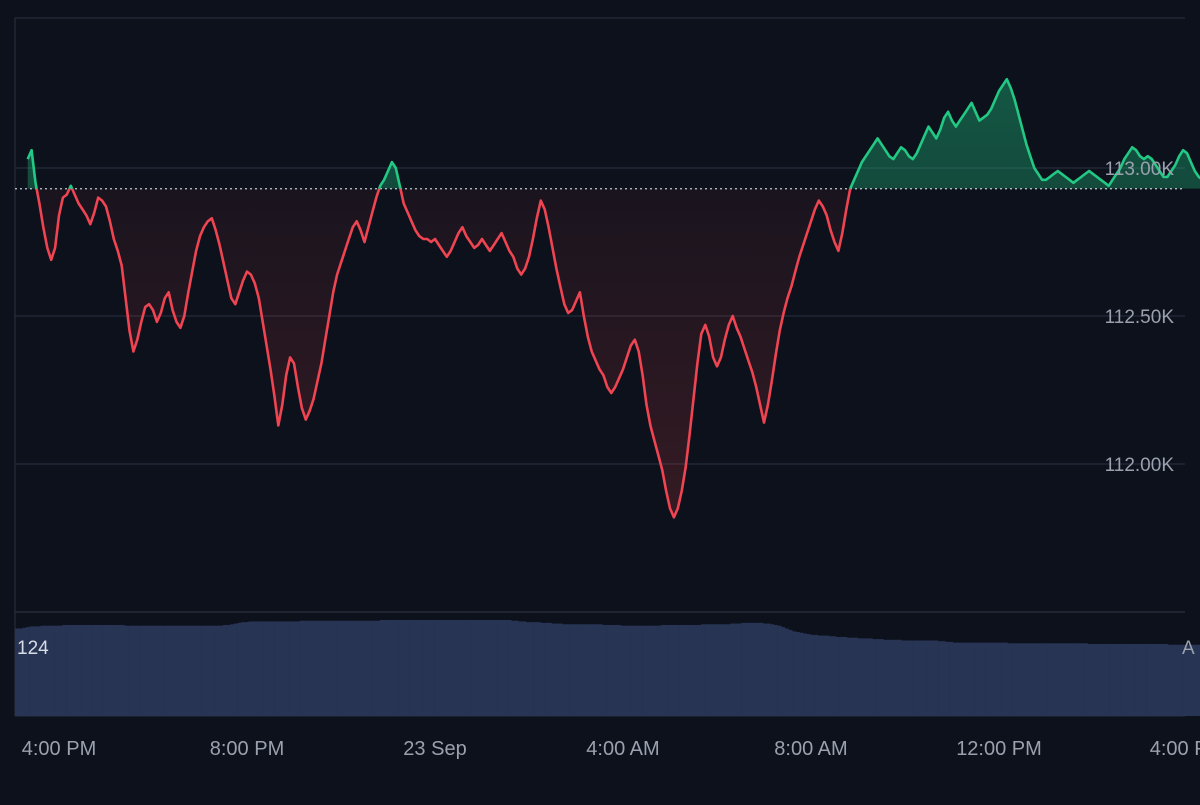  What do you see at coordinates (613, 134) in the screenshot?
I see `area-fill-above` at bounding box center [613, 134].